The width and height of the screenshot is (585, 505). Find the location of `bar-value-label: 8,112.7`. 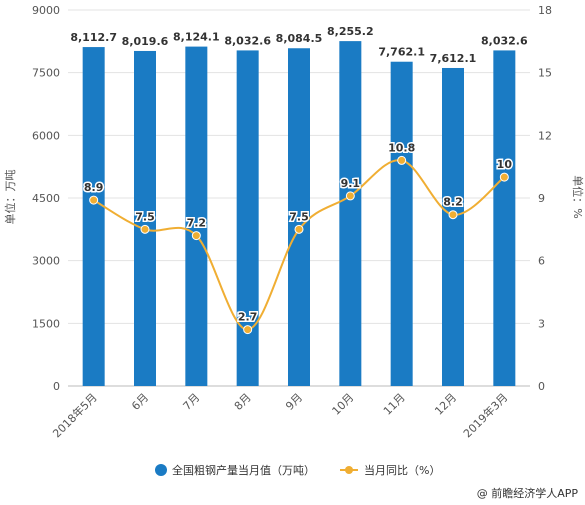

bar-value-label: 8,112.7 is located at coordinates (93, 37).